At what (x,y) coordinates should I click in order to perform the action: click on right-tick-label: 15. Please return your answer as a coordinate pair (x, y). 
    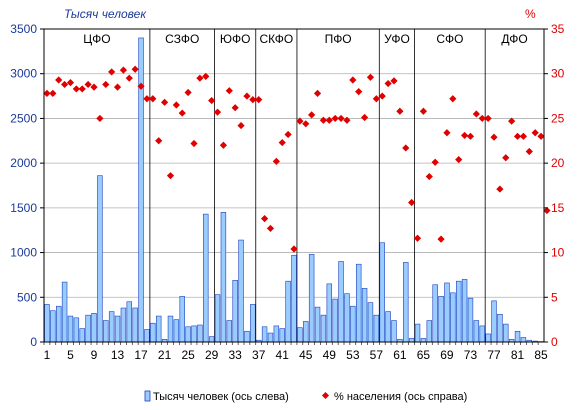
    Looking at the image, I should click on (558, 208).